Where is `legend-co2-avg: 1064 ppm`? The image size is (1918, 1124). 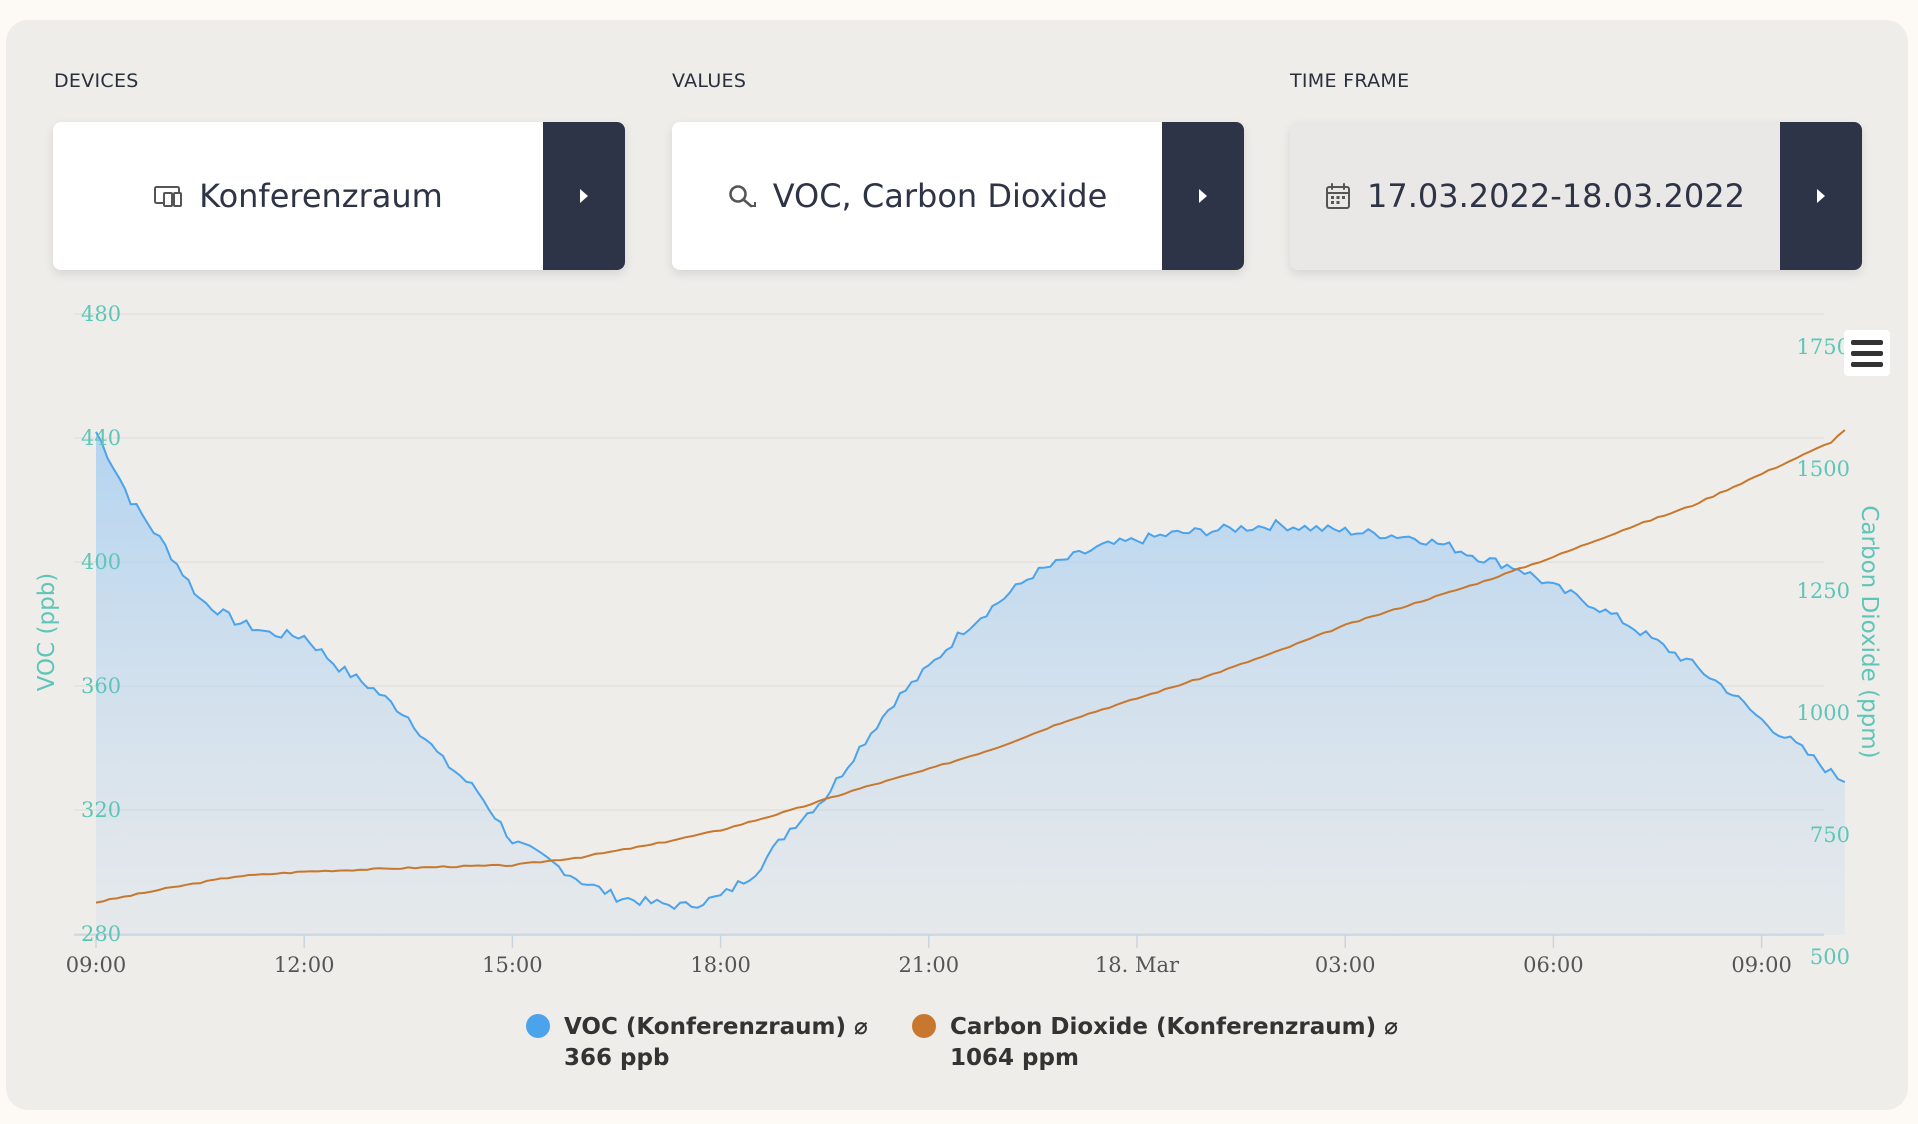
legend-co2-avg: 1064 ppm is located at coordinates (1014, 1058).